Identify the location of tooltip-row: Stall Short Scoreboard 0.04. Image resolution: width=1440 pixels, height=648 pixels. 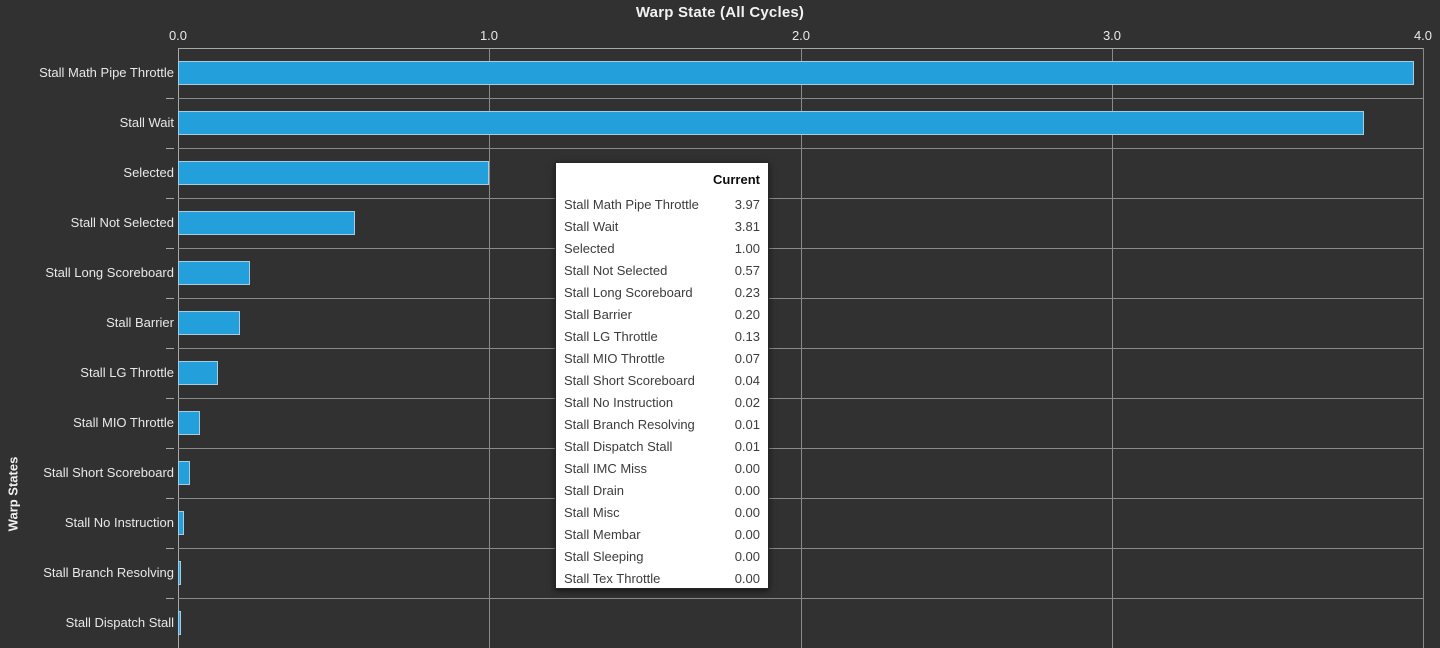
(662, 380).